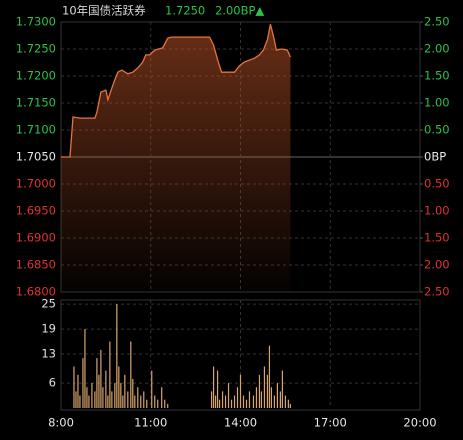 The image size is (463, 440). I want to click on x-tick-label: 20:00, so click(419, 423).